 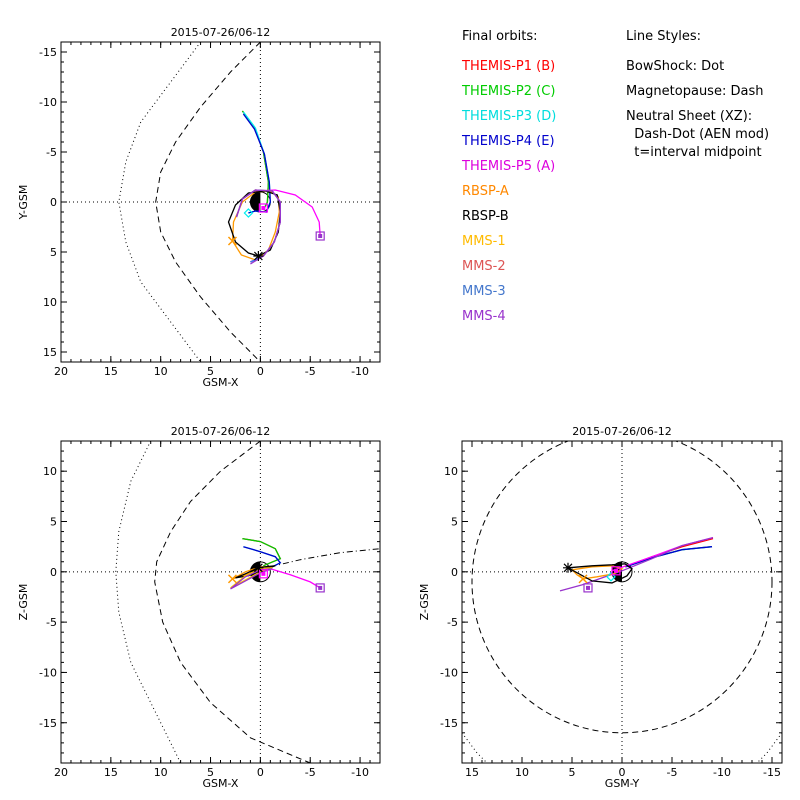 I want to click on legend-entry: MMS-3, so click(x=484, y=291).